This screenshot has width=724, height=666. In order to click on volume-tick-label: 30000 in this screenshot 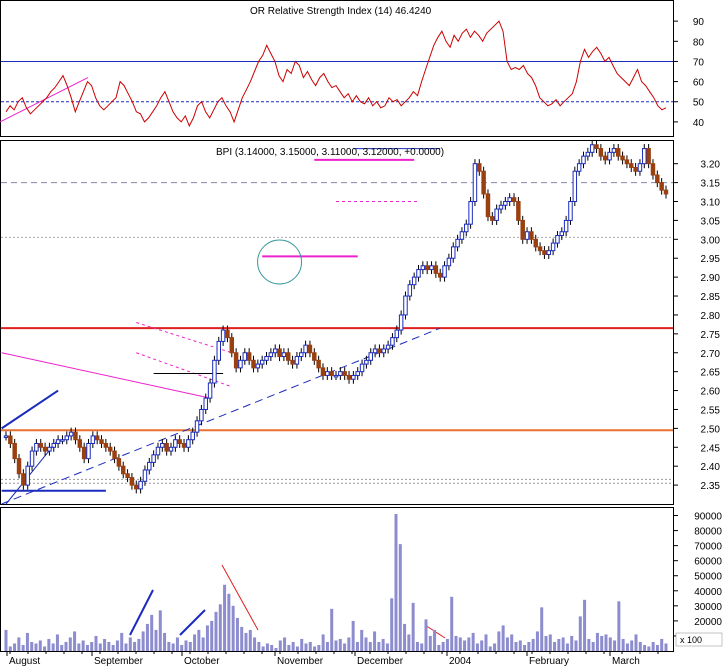, I will do `click(708, 607)`.